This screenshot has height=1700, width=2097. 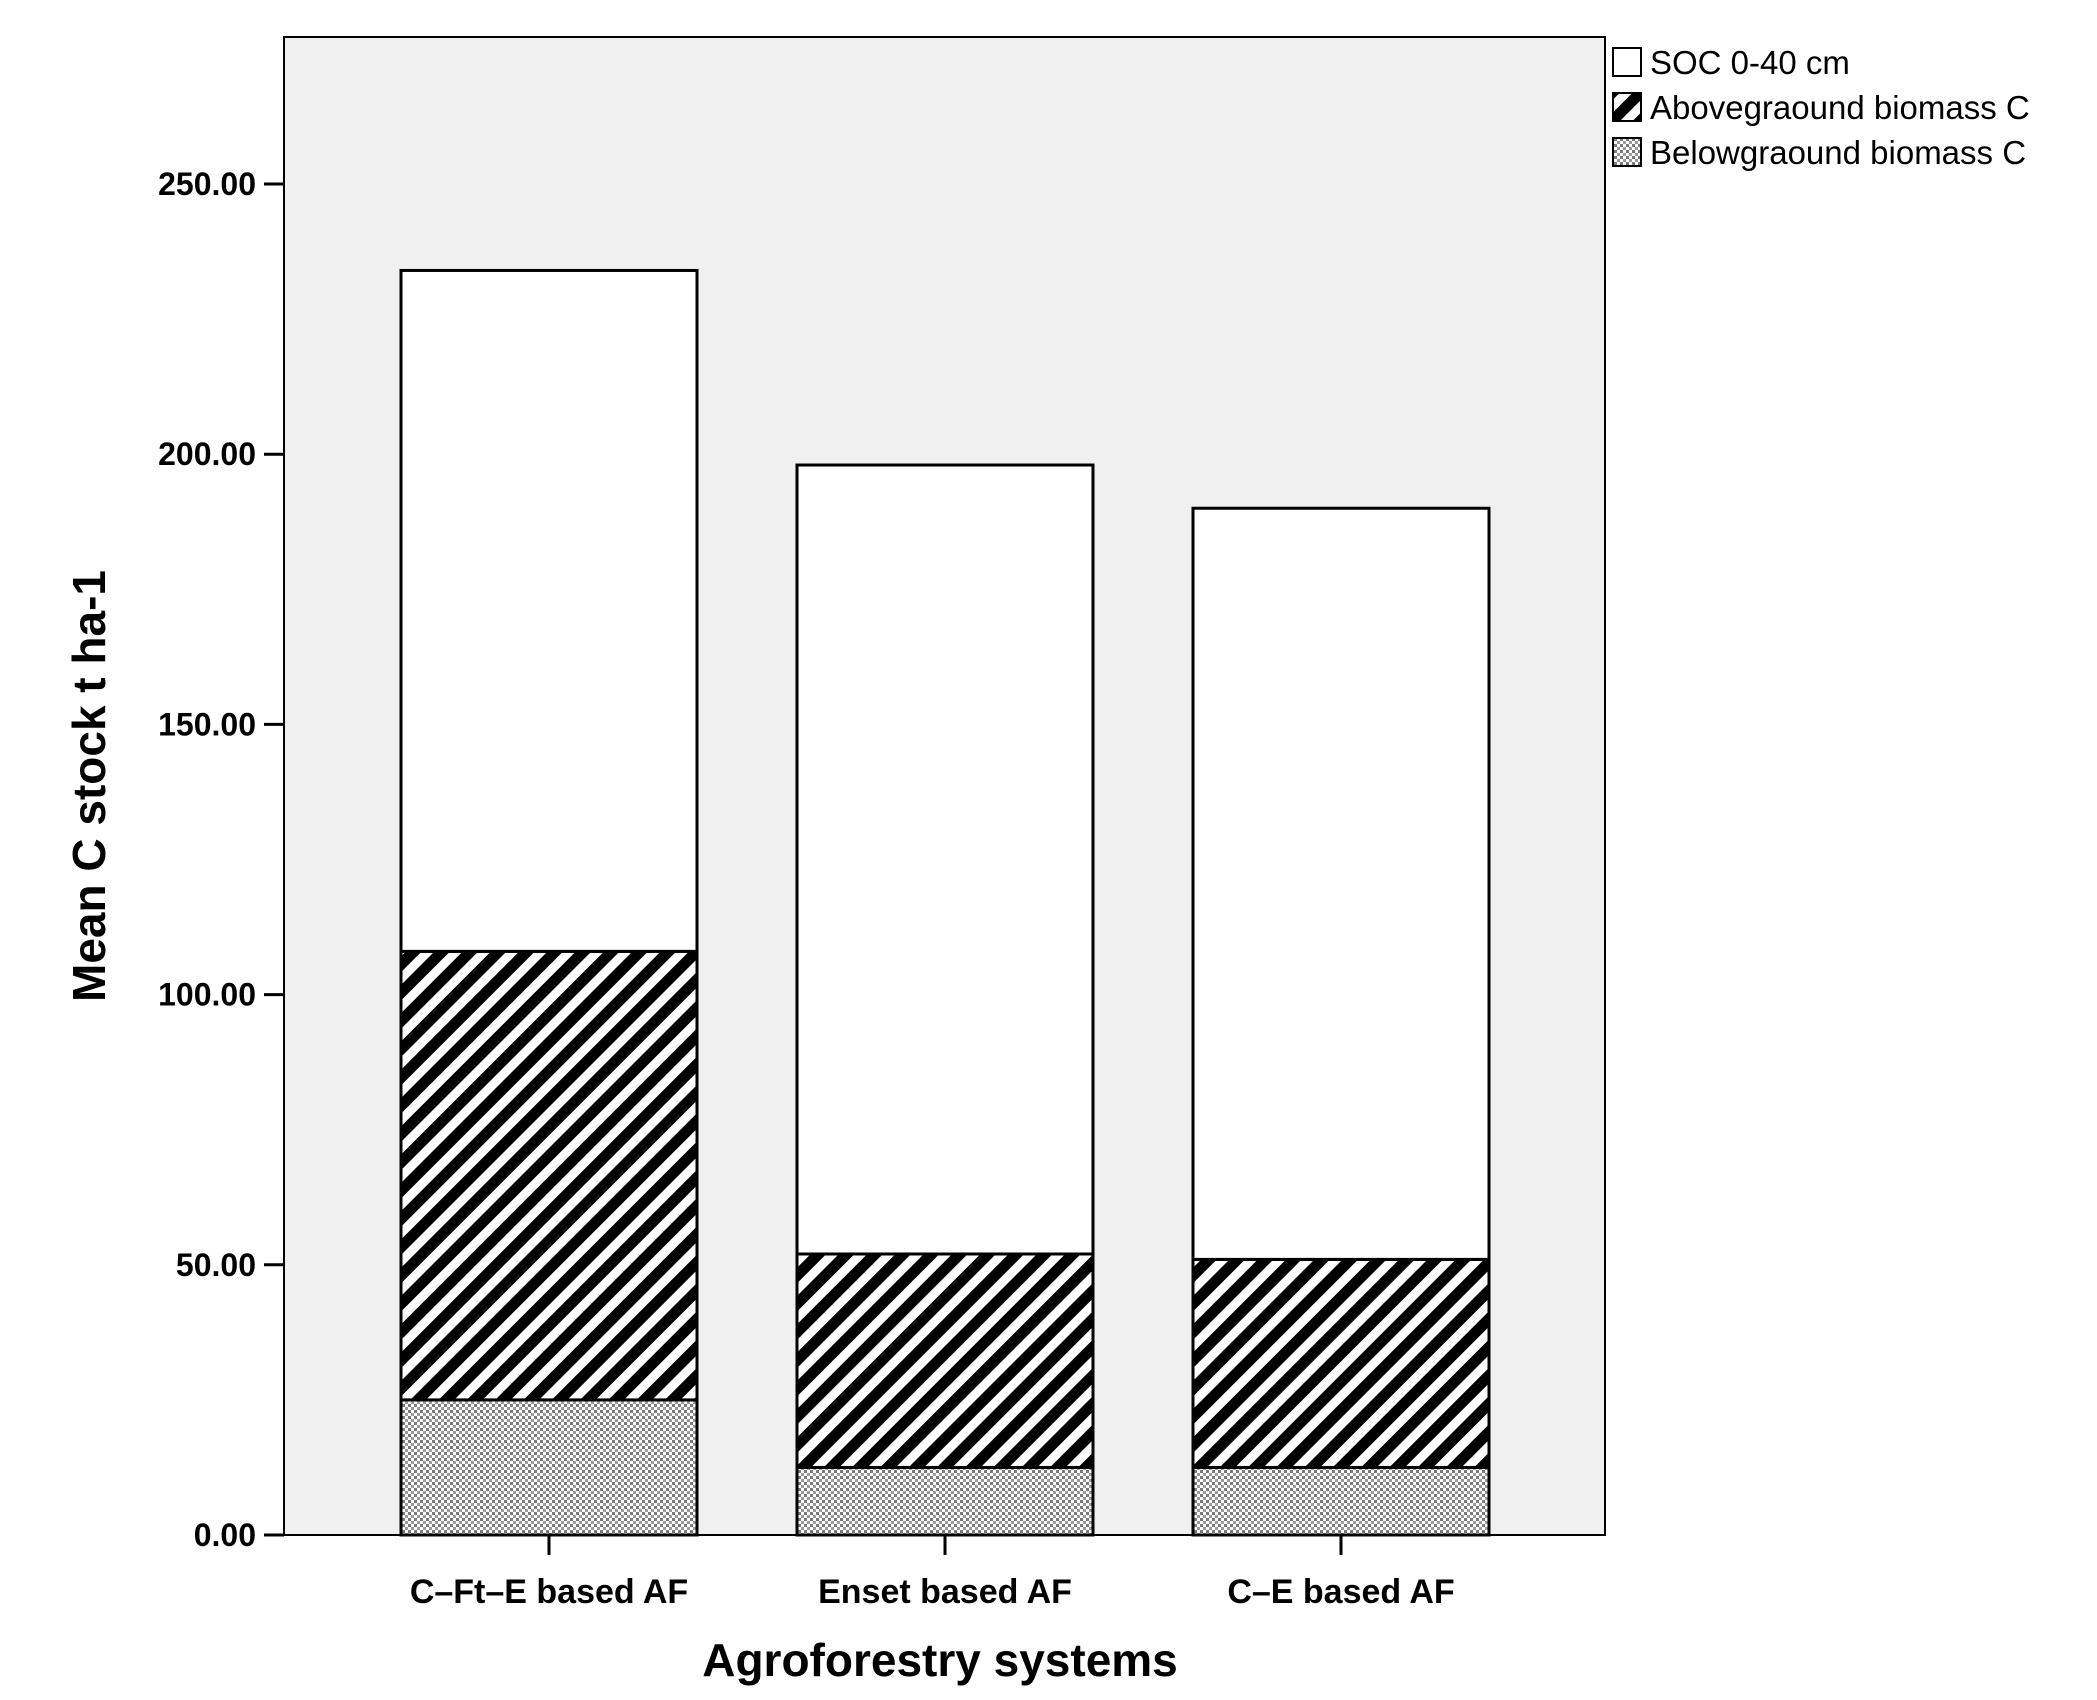 I want to click on y-axis-title: Mean C stock t ha-1, so click(x=89, y=786).